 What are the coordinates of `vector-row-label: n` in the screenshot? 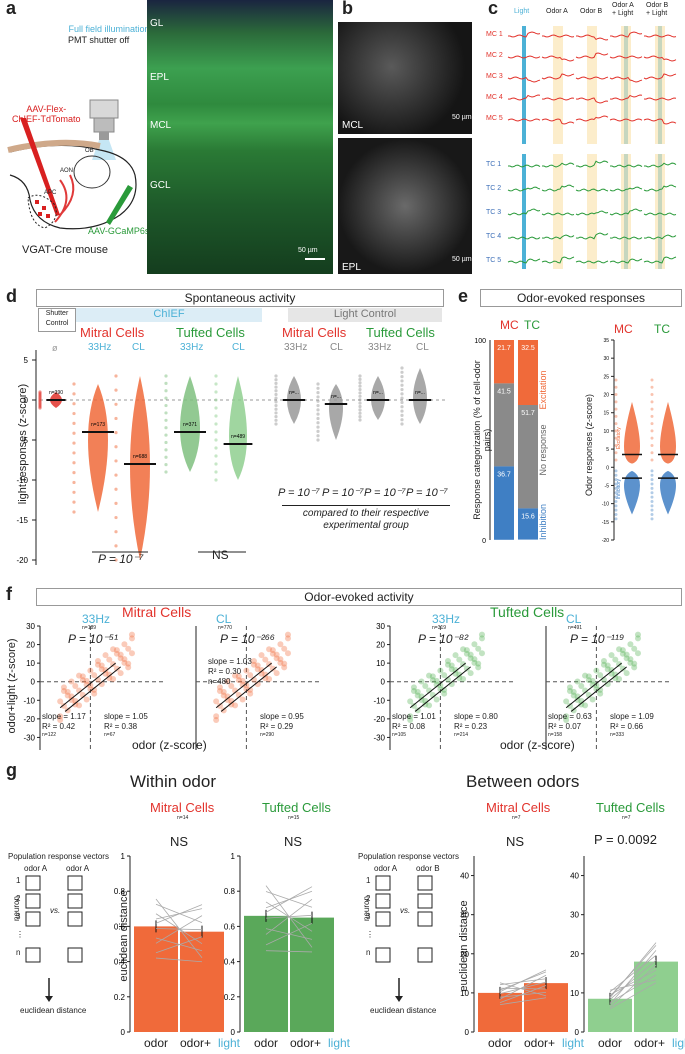 It's located at (368, 952).